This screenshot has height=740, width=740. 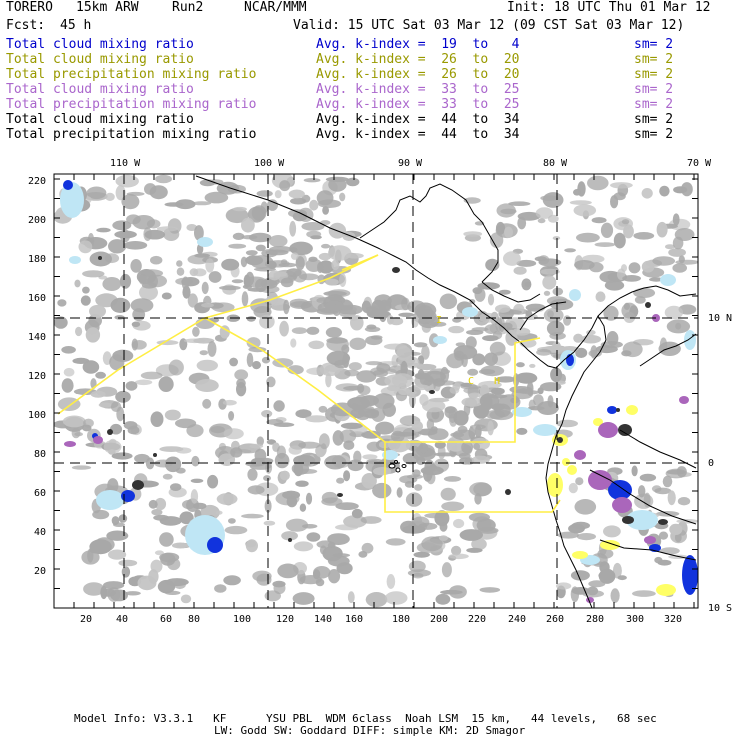 What do you see at coordinates (26, 25) in the screenshot?
I see `fcst-label: Fcst:` at bounding box center [26, 25].